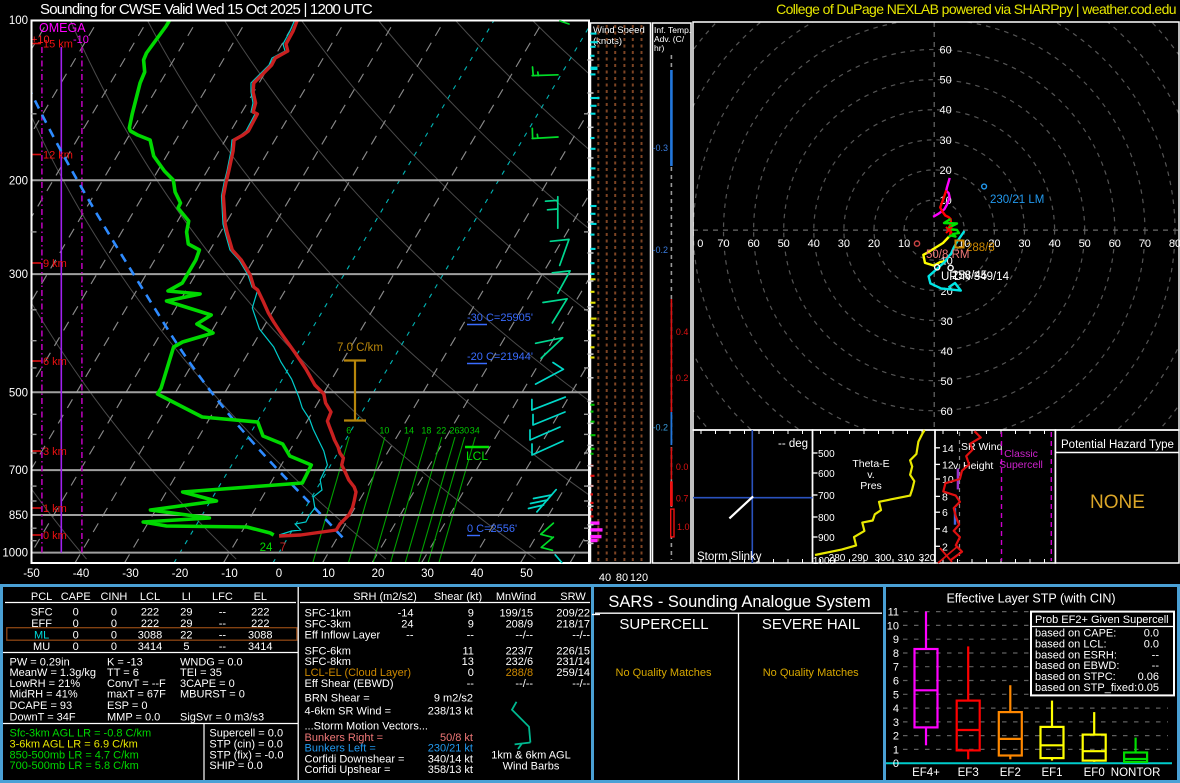 The image size is (1180, 783). I want to click on svg-text: PCL, so click(41, 597).